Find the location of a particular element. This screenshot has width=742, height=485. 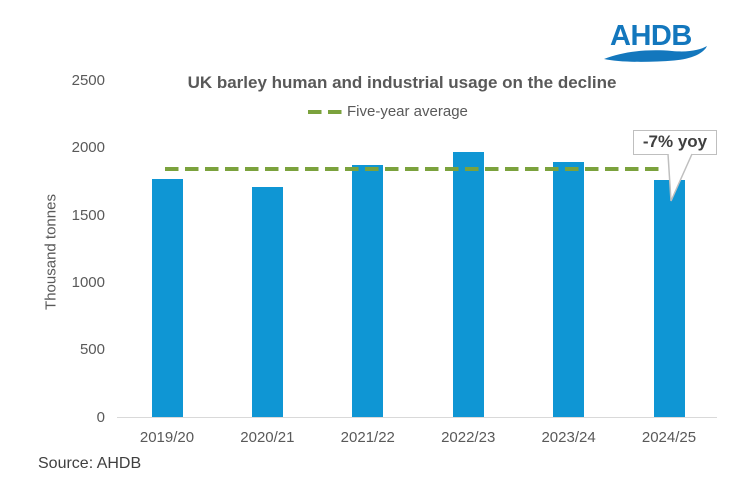

y-tick-label: 2000 is located at coordinates (88, 148).